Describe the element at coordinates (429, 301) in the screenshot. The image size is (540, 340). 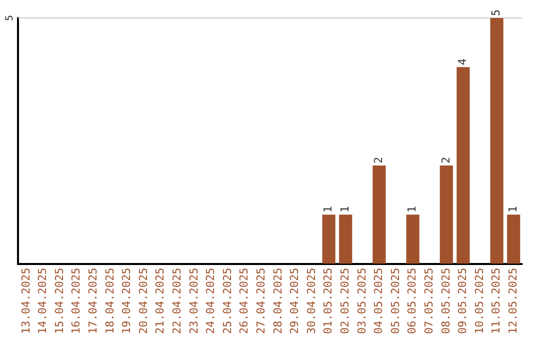
I see `x-tick-label: 07.05.2025` at that location.